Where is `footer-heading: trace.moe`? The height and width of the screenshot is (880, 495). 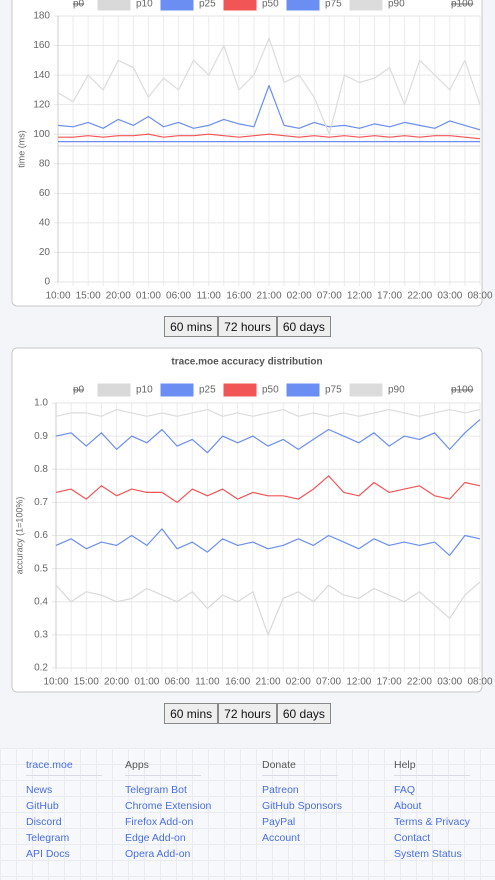
footer-heading: trace.moe is located at coordinates (64, 767).